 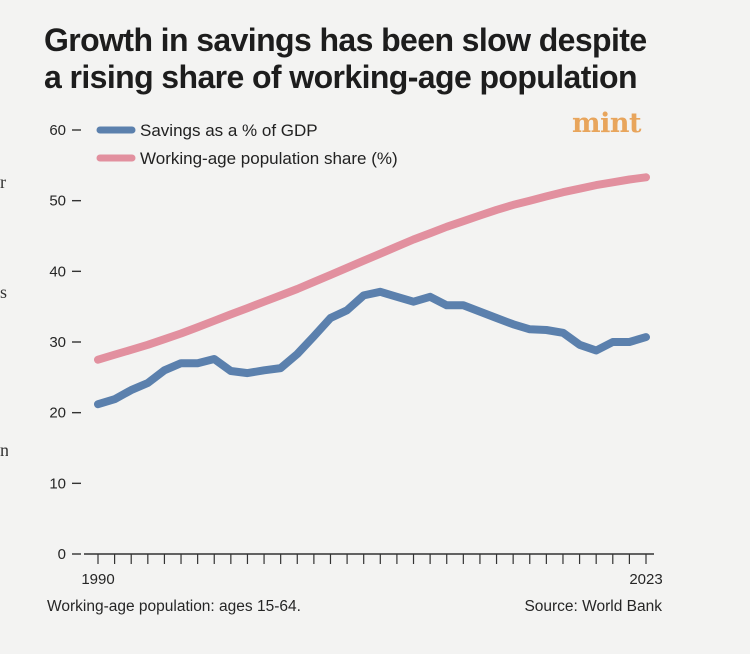 I want to click on legend-label-savings: Savings as a % of GDP, so click(x=229, y=130).